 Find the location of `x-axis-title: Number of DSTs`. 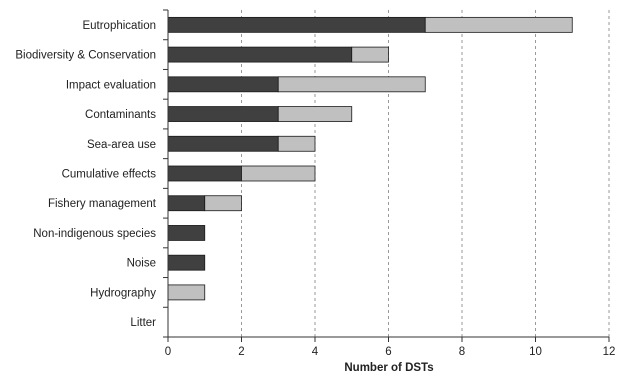

x-axis-title: Number of DSTs is located at coordinates (388, 368).